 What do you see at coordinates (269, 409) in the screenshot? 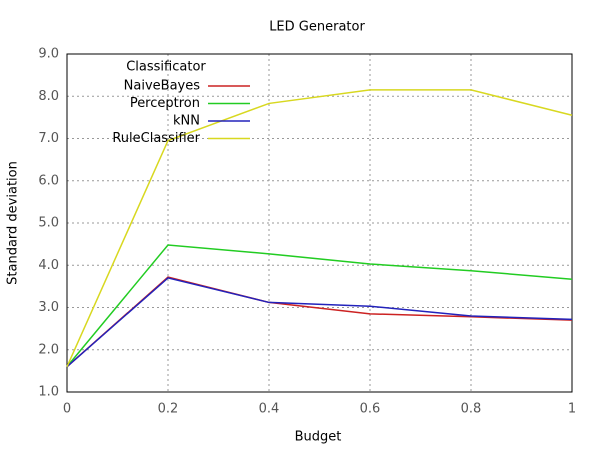
I see `x-tick-label: 0.4` at bounding box center [269, 409].